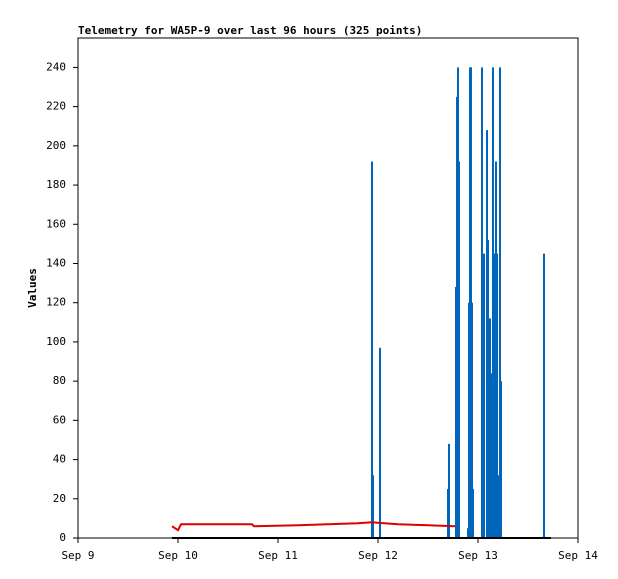 The image size is (618, 579). I want to click on x-tick-label: Sep 10, so click(178, 555).